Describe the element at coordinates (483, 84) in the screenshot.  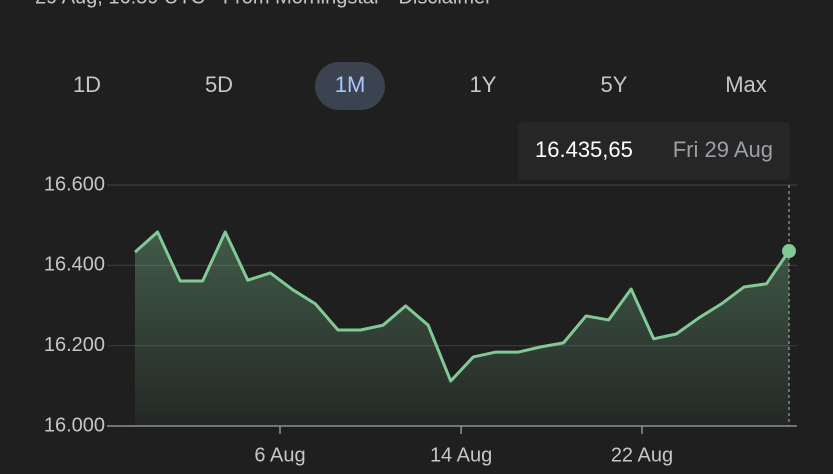
I see `tab: 1Y` at that location.